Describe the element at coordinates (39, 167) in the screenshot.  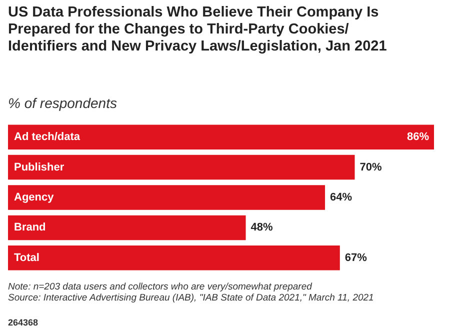
I see `y-tick-label: Publisher` at that location.